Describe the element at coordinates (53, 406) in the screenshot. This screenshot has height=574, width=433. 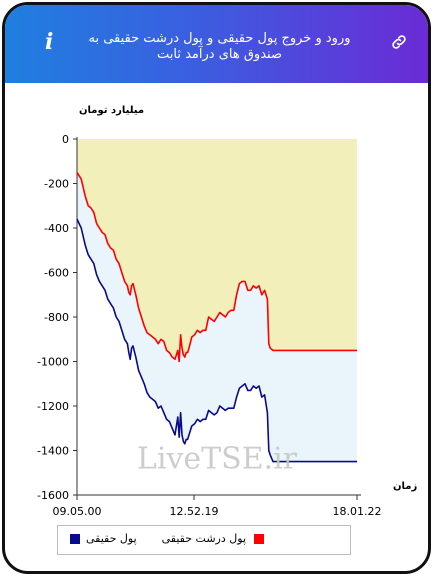
I see `y-tick-label: -1200` at that location.